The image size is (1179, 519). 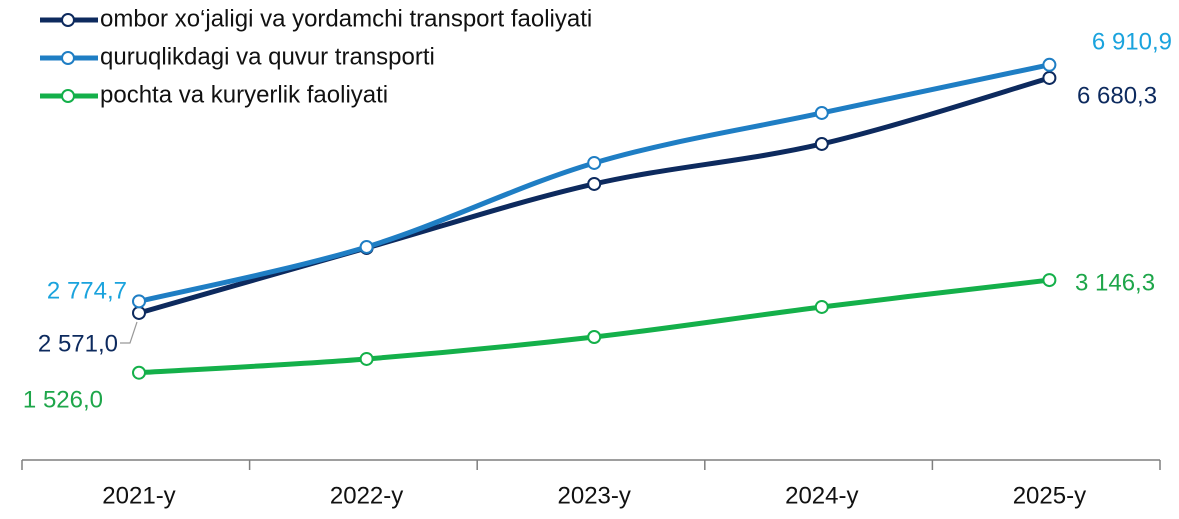 What do you see at coordinates (78, 343) in the screenshot?
I see `value-label: 2 571,0` at bounding box center [78, 343].